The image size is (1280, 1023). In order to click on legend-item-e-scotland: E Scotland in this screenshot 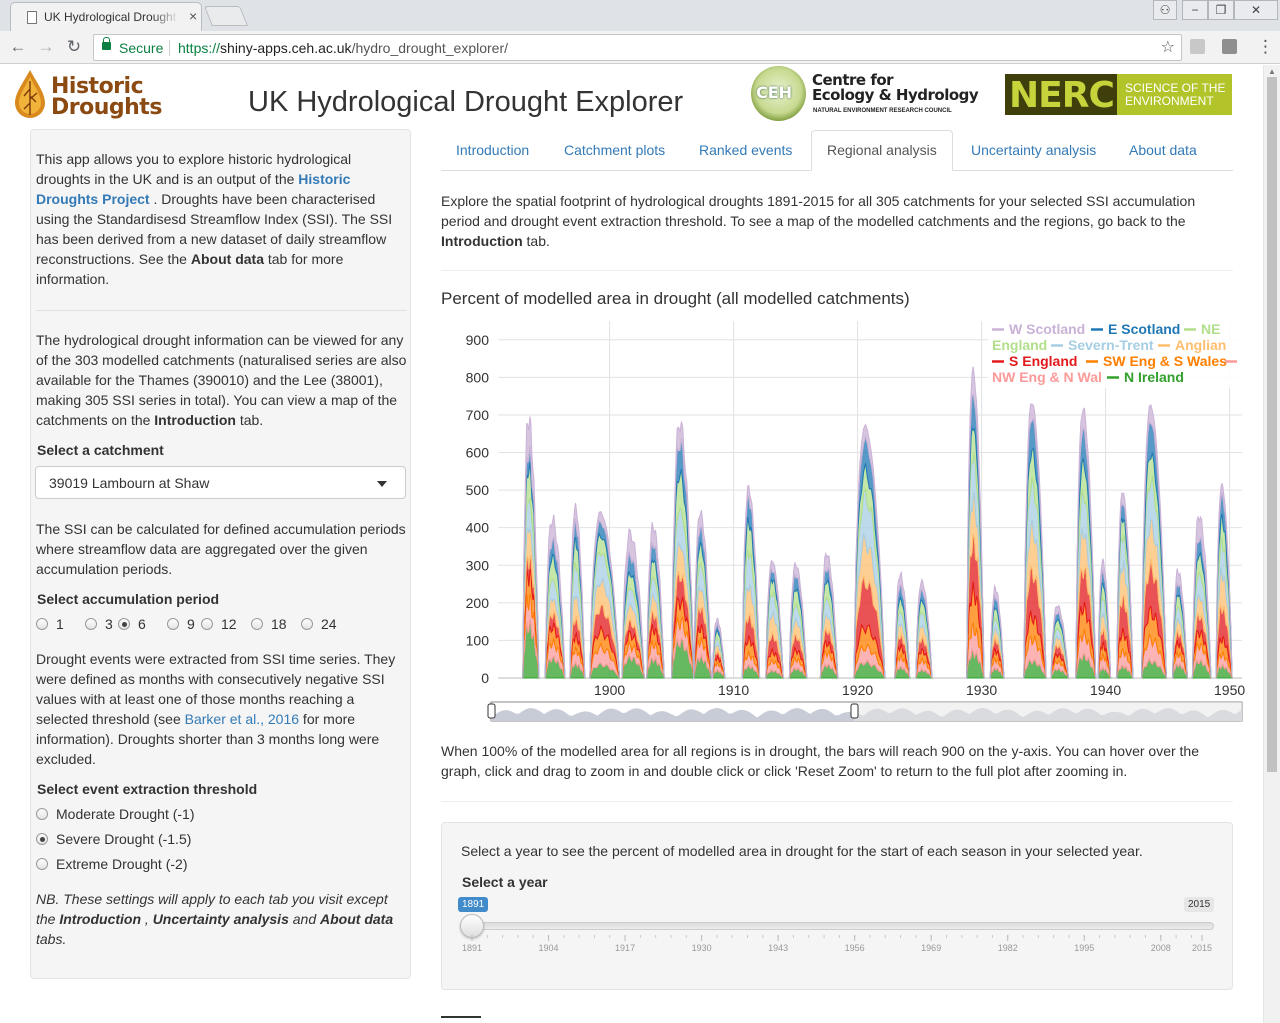, I will do `click(1135, 329)`.